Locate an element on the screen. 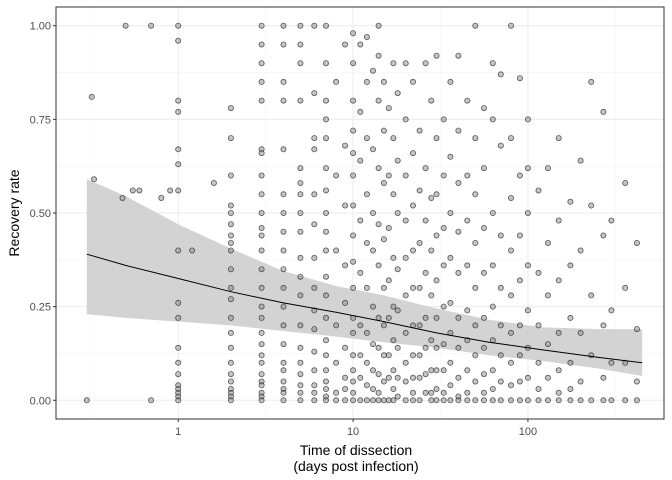 The image size is (672, 480). x-tick-label: 100 is located at coordinates (528, 432).